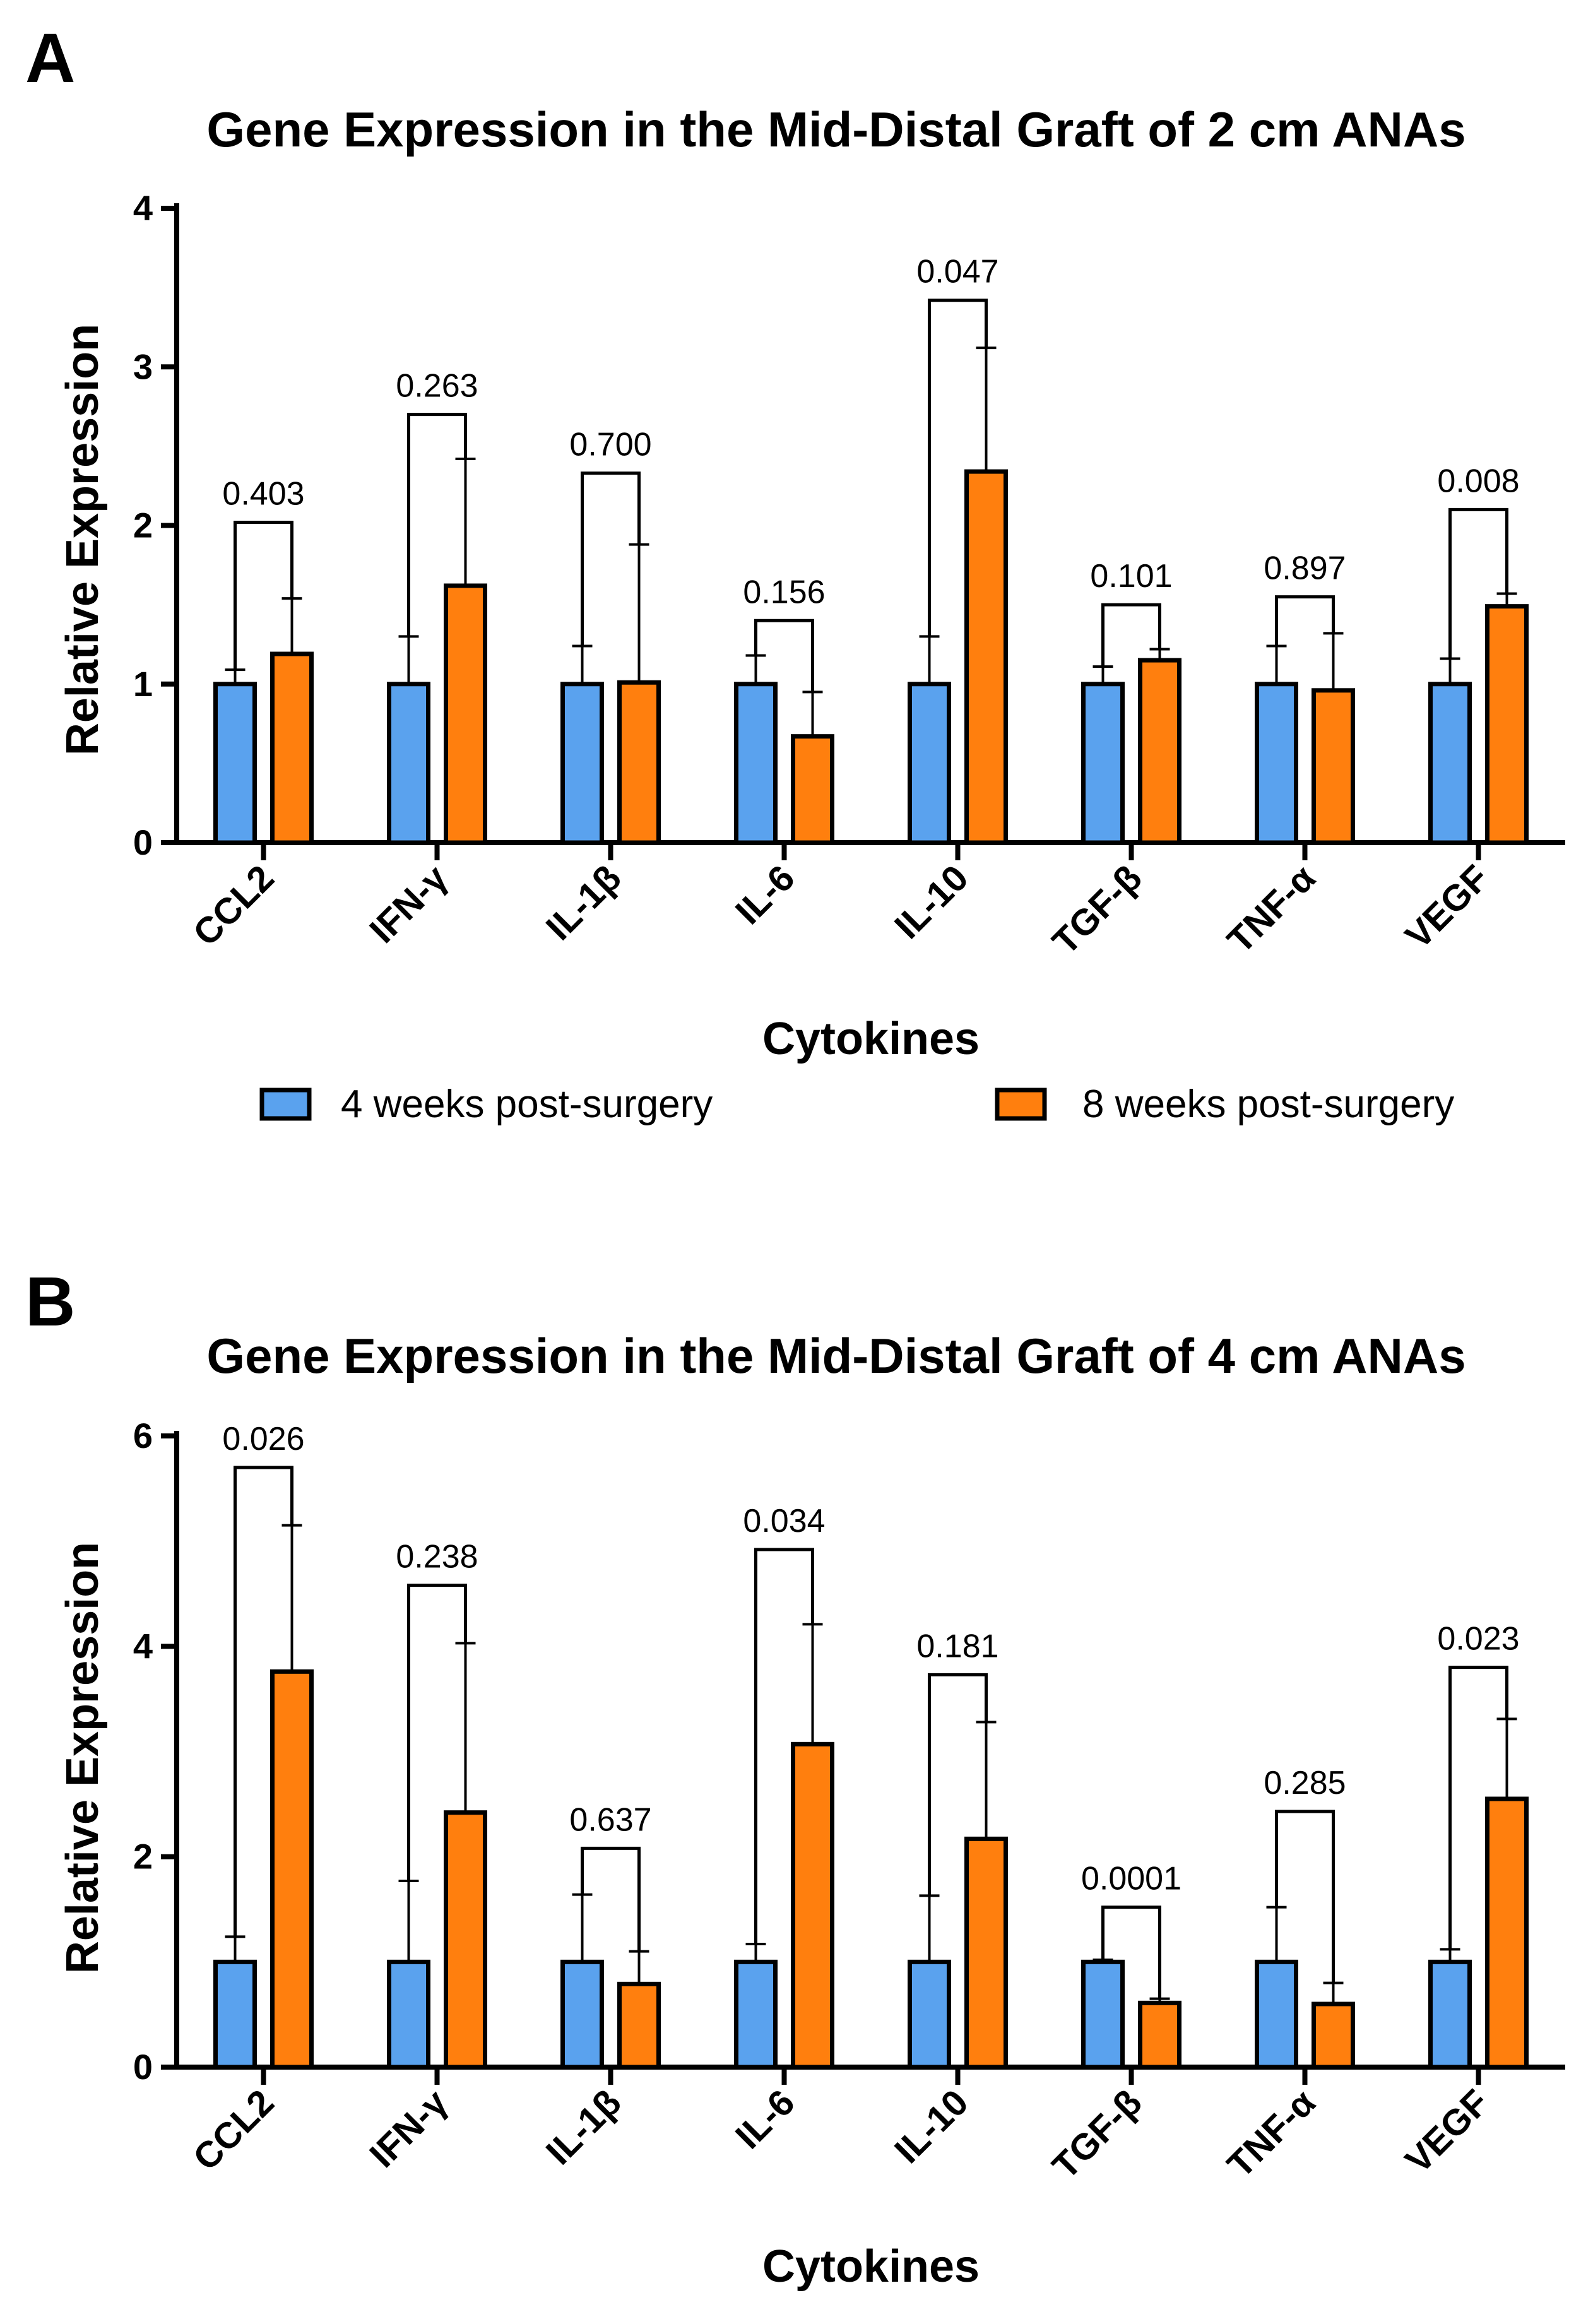 The image size is (1593, 2324). I want to click on panel-a-y-tick-label: 3, so click(143, 366).